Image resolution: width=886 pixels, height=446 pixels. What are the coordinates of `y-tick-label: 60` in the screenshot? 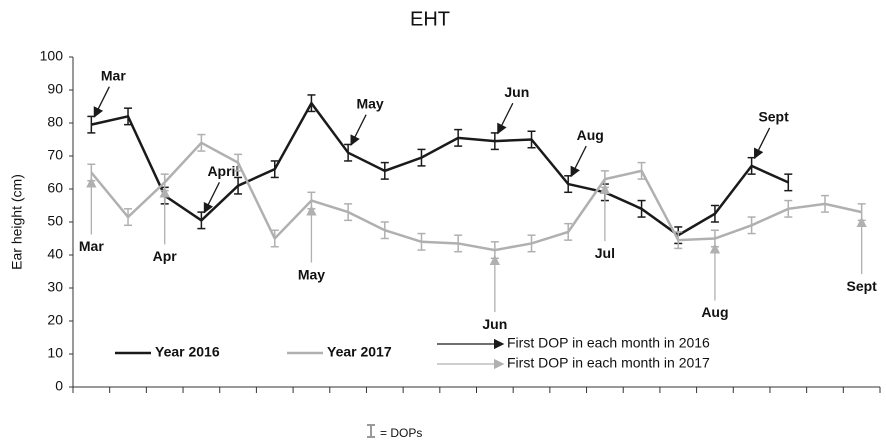 It's located at (55, 188).